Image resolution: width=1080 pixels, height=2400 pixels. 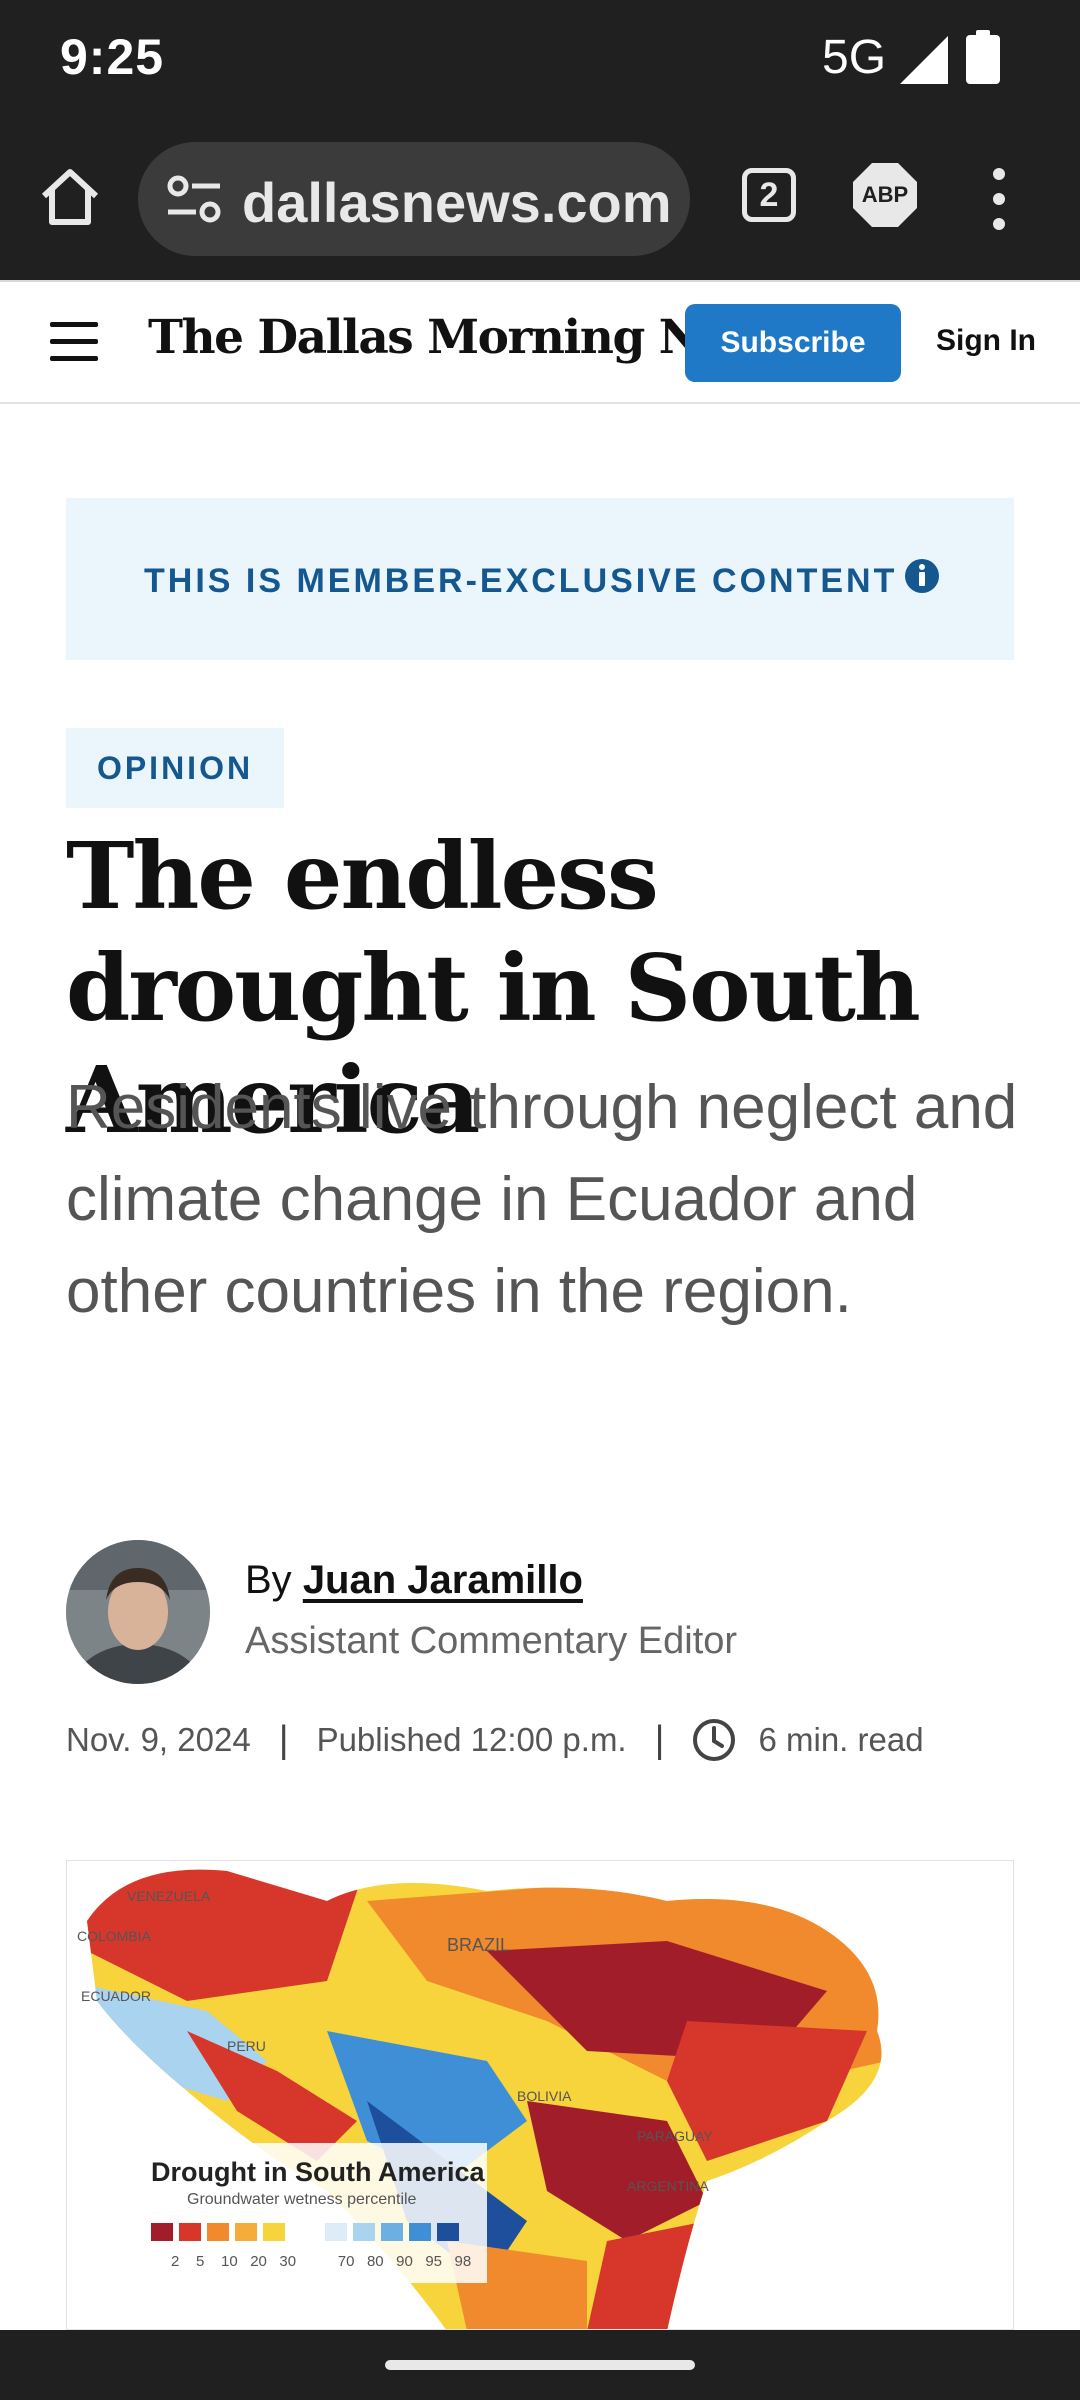 I want to click on abp-label: ABP, so click(x=885, y=194).